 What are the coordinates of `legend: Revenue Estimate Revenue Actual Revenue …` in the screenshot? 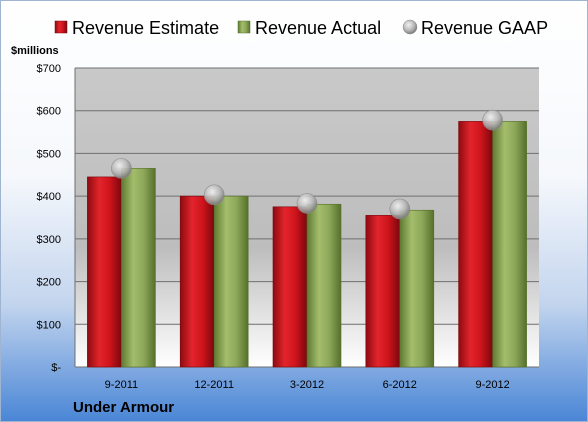 It's located at (301, 28).